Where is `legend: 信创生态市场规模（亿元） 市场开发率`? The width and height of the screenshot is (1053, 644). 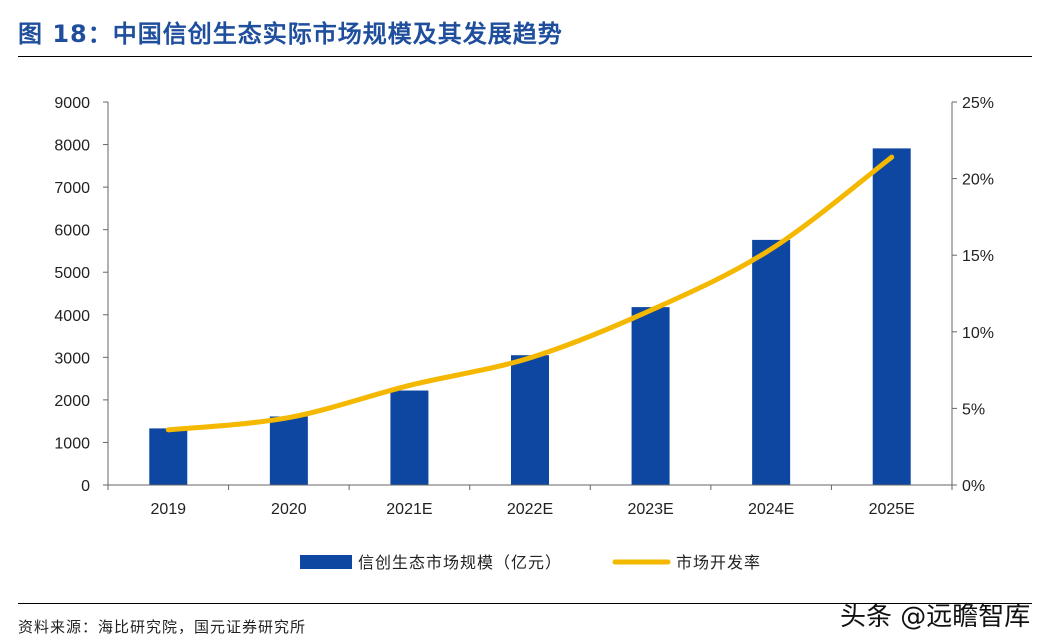 legend: 信创生态市场规模（亿元） 市场开发率 is located at coordinates (530, 562).